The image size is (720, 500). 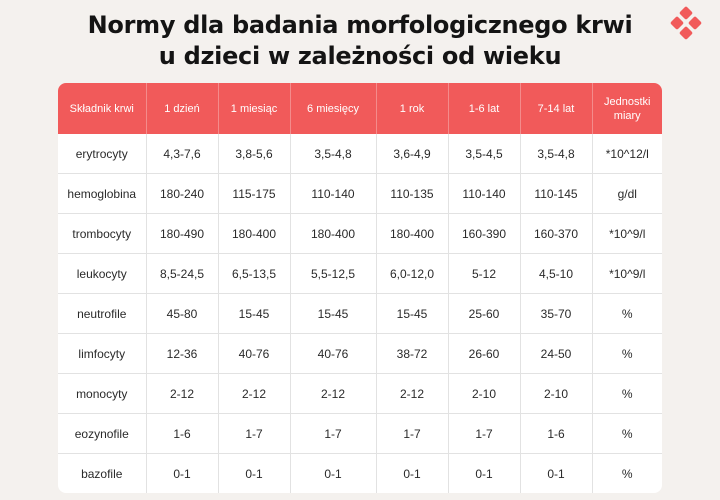 I want to click on table-cell: 45-80, so click(x=181, y=313).